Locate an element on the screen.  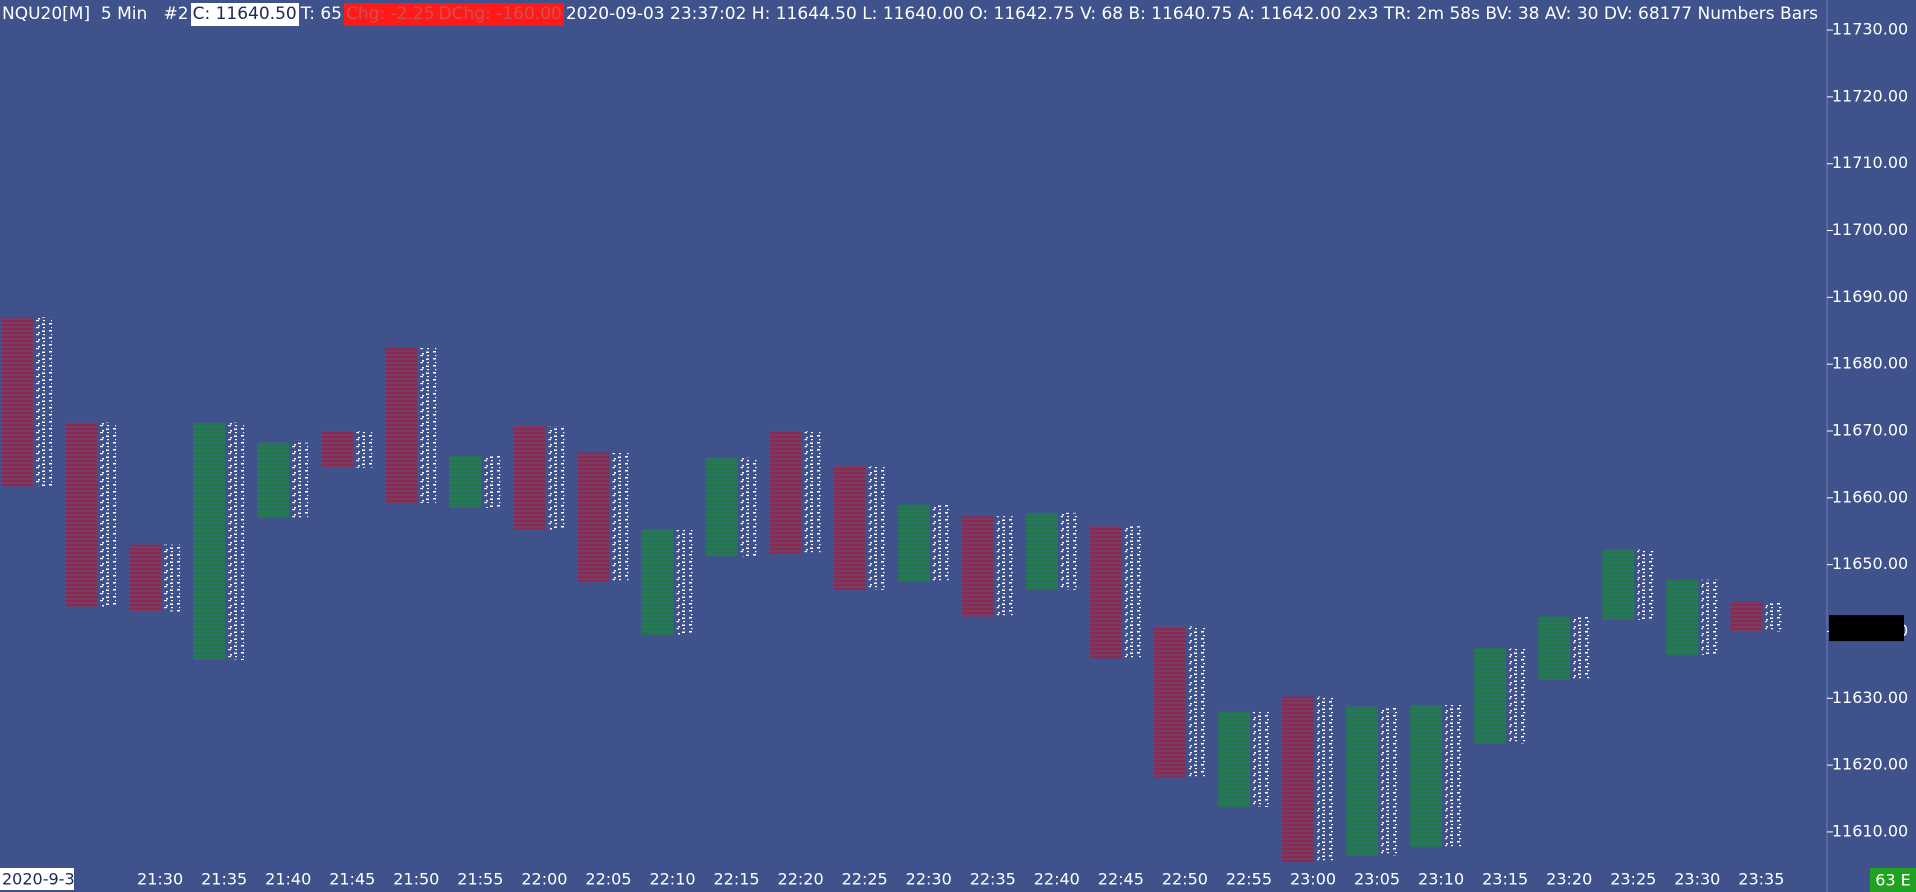
y-tick-label: 11700.00 is located at coordinates (1870, 229).